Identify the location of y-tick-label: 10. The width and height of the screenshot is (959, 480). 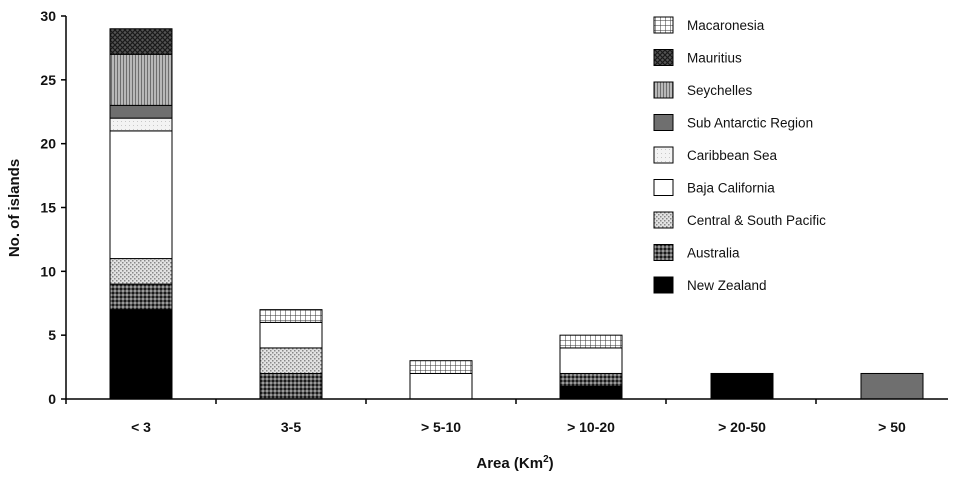
(48, 271).